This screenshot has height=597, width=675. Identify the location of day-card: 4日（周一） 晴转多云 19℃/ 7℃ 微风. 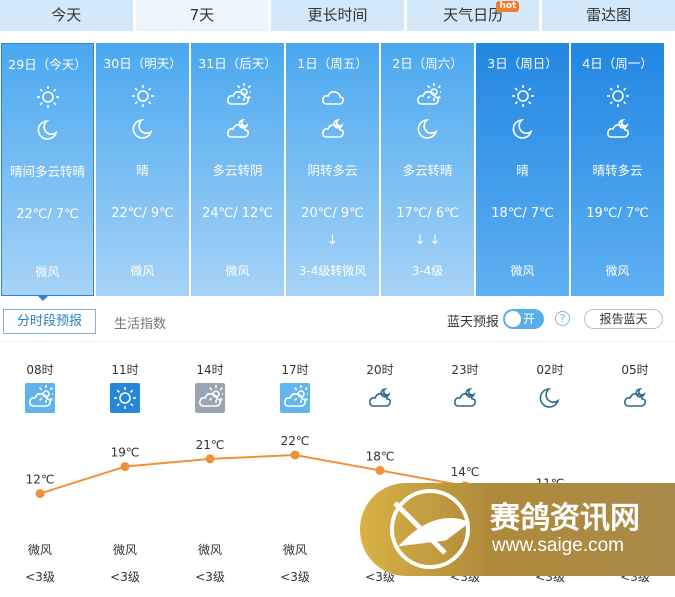
(617, 169).